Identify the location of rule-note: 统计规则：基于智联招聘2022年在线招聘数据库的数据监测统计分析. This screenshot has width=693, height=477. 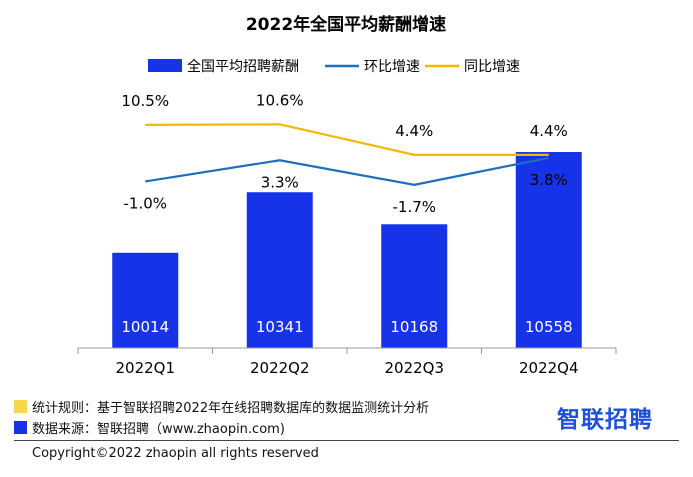
(221, 406).